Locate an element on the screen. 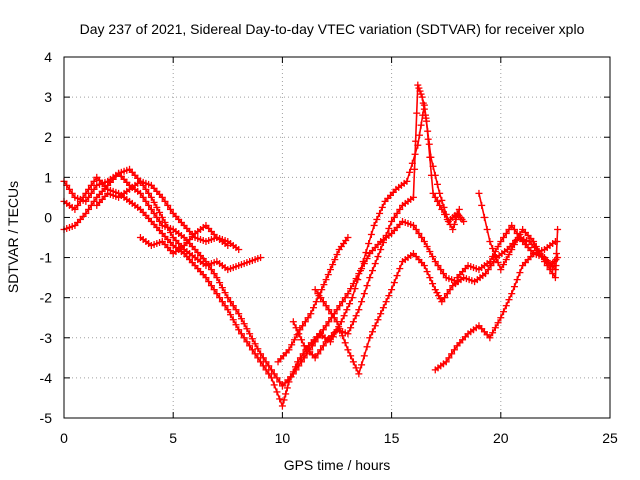  y-tick-label: -3 is located at coordinates (46, 338).